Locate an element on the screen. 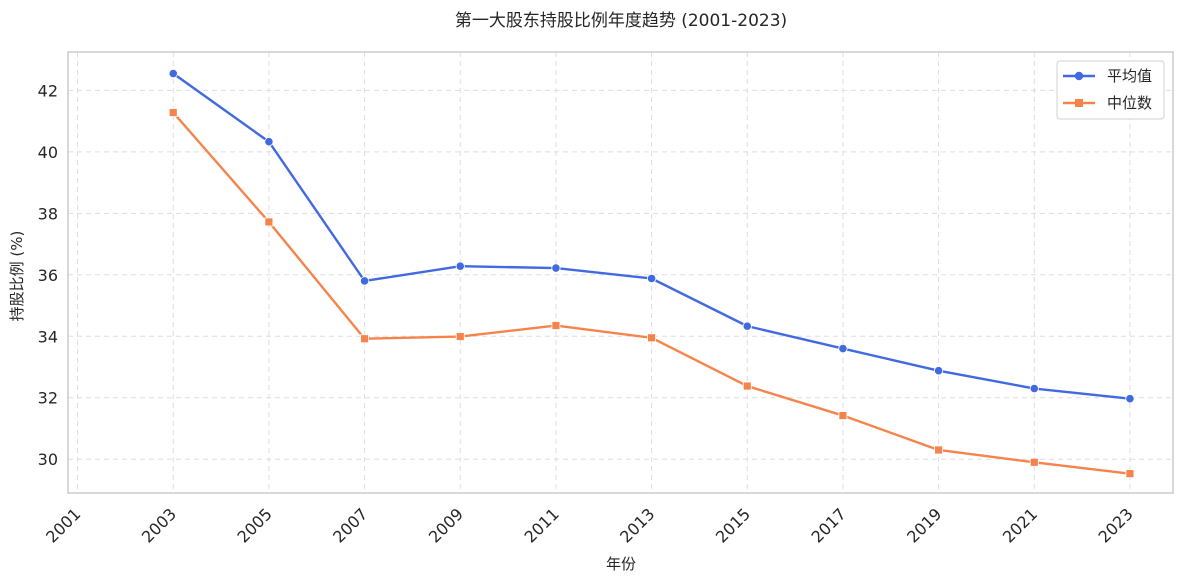 This screenshot has width=1184, height=583. y-tick-label: 34 is located at coordinates (48, 336).